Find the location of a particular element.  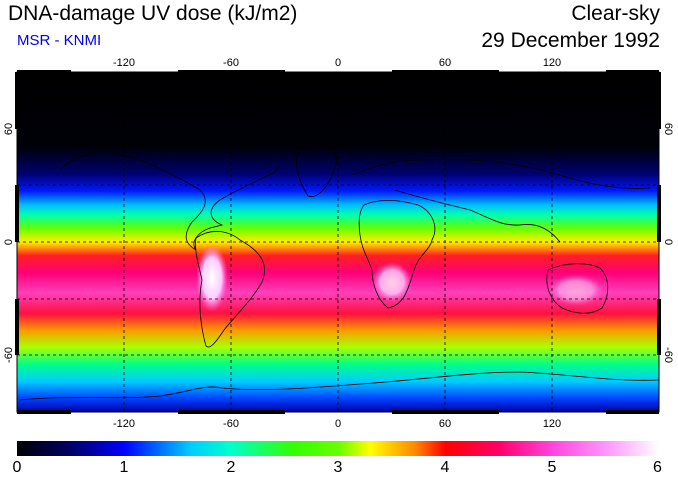

colorbar-tick-label: 2 is located at coordinates (231, 467).